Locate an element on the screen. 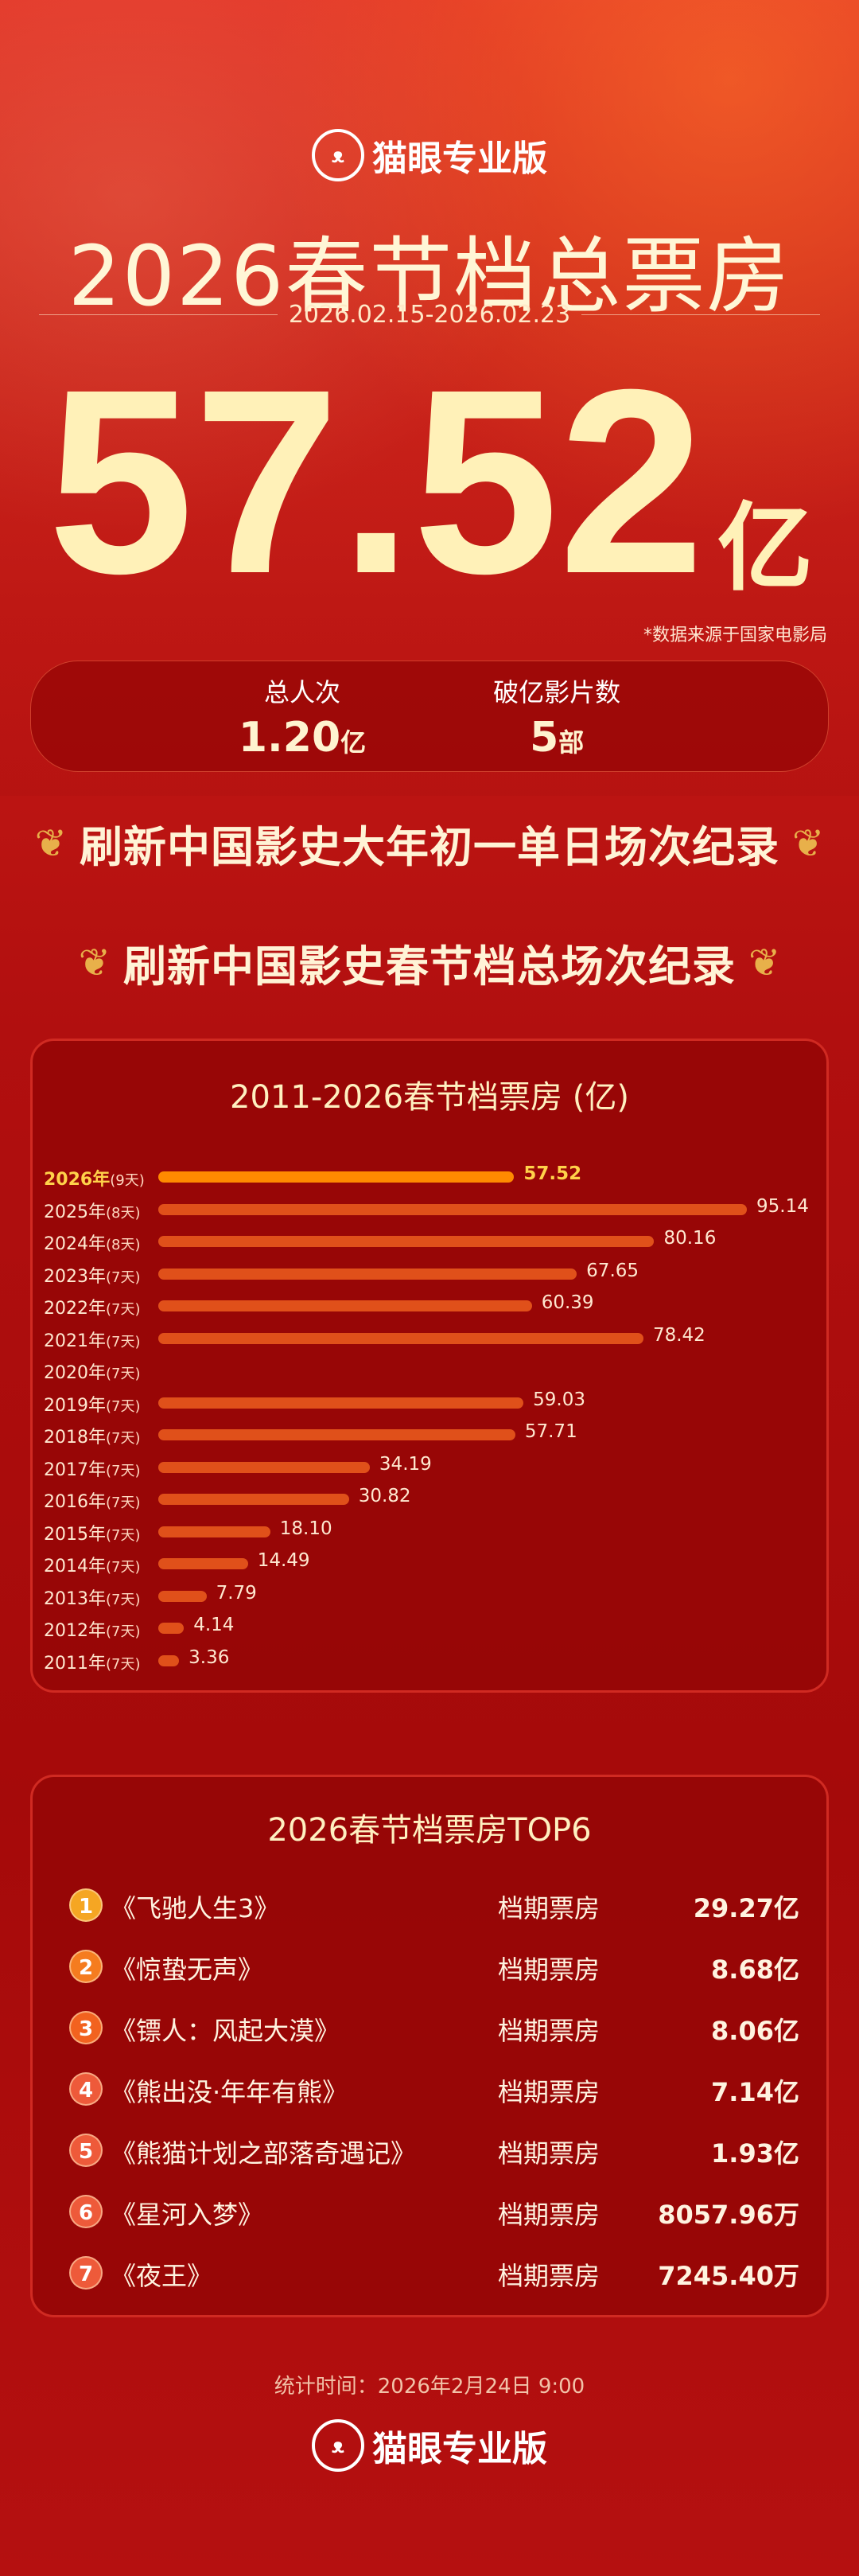 The image size is (859, 2576). bar-value-label: 14.49 is located at coordinates (283, 1560).